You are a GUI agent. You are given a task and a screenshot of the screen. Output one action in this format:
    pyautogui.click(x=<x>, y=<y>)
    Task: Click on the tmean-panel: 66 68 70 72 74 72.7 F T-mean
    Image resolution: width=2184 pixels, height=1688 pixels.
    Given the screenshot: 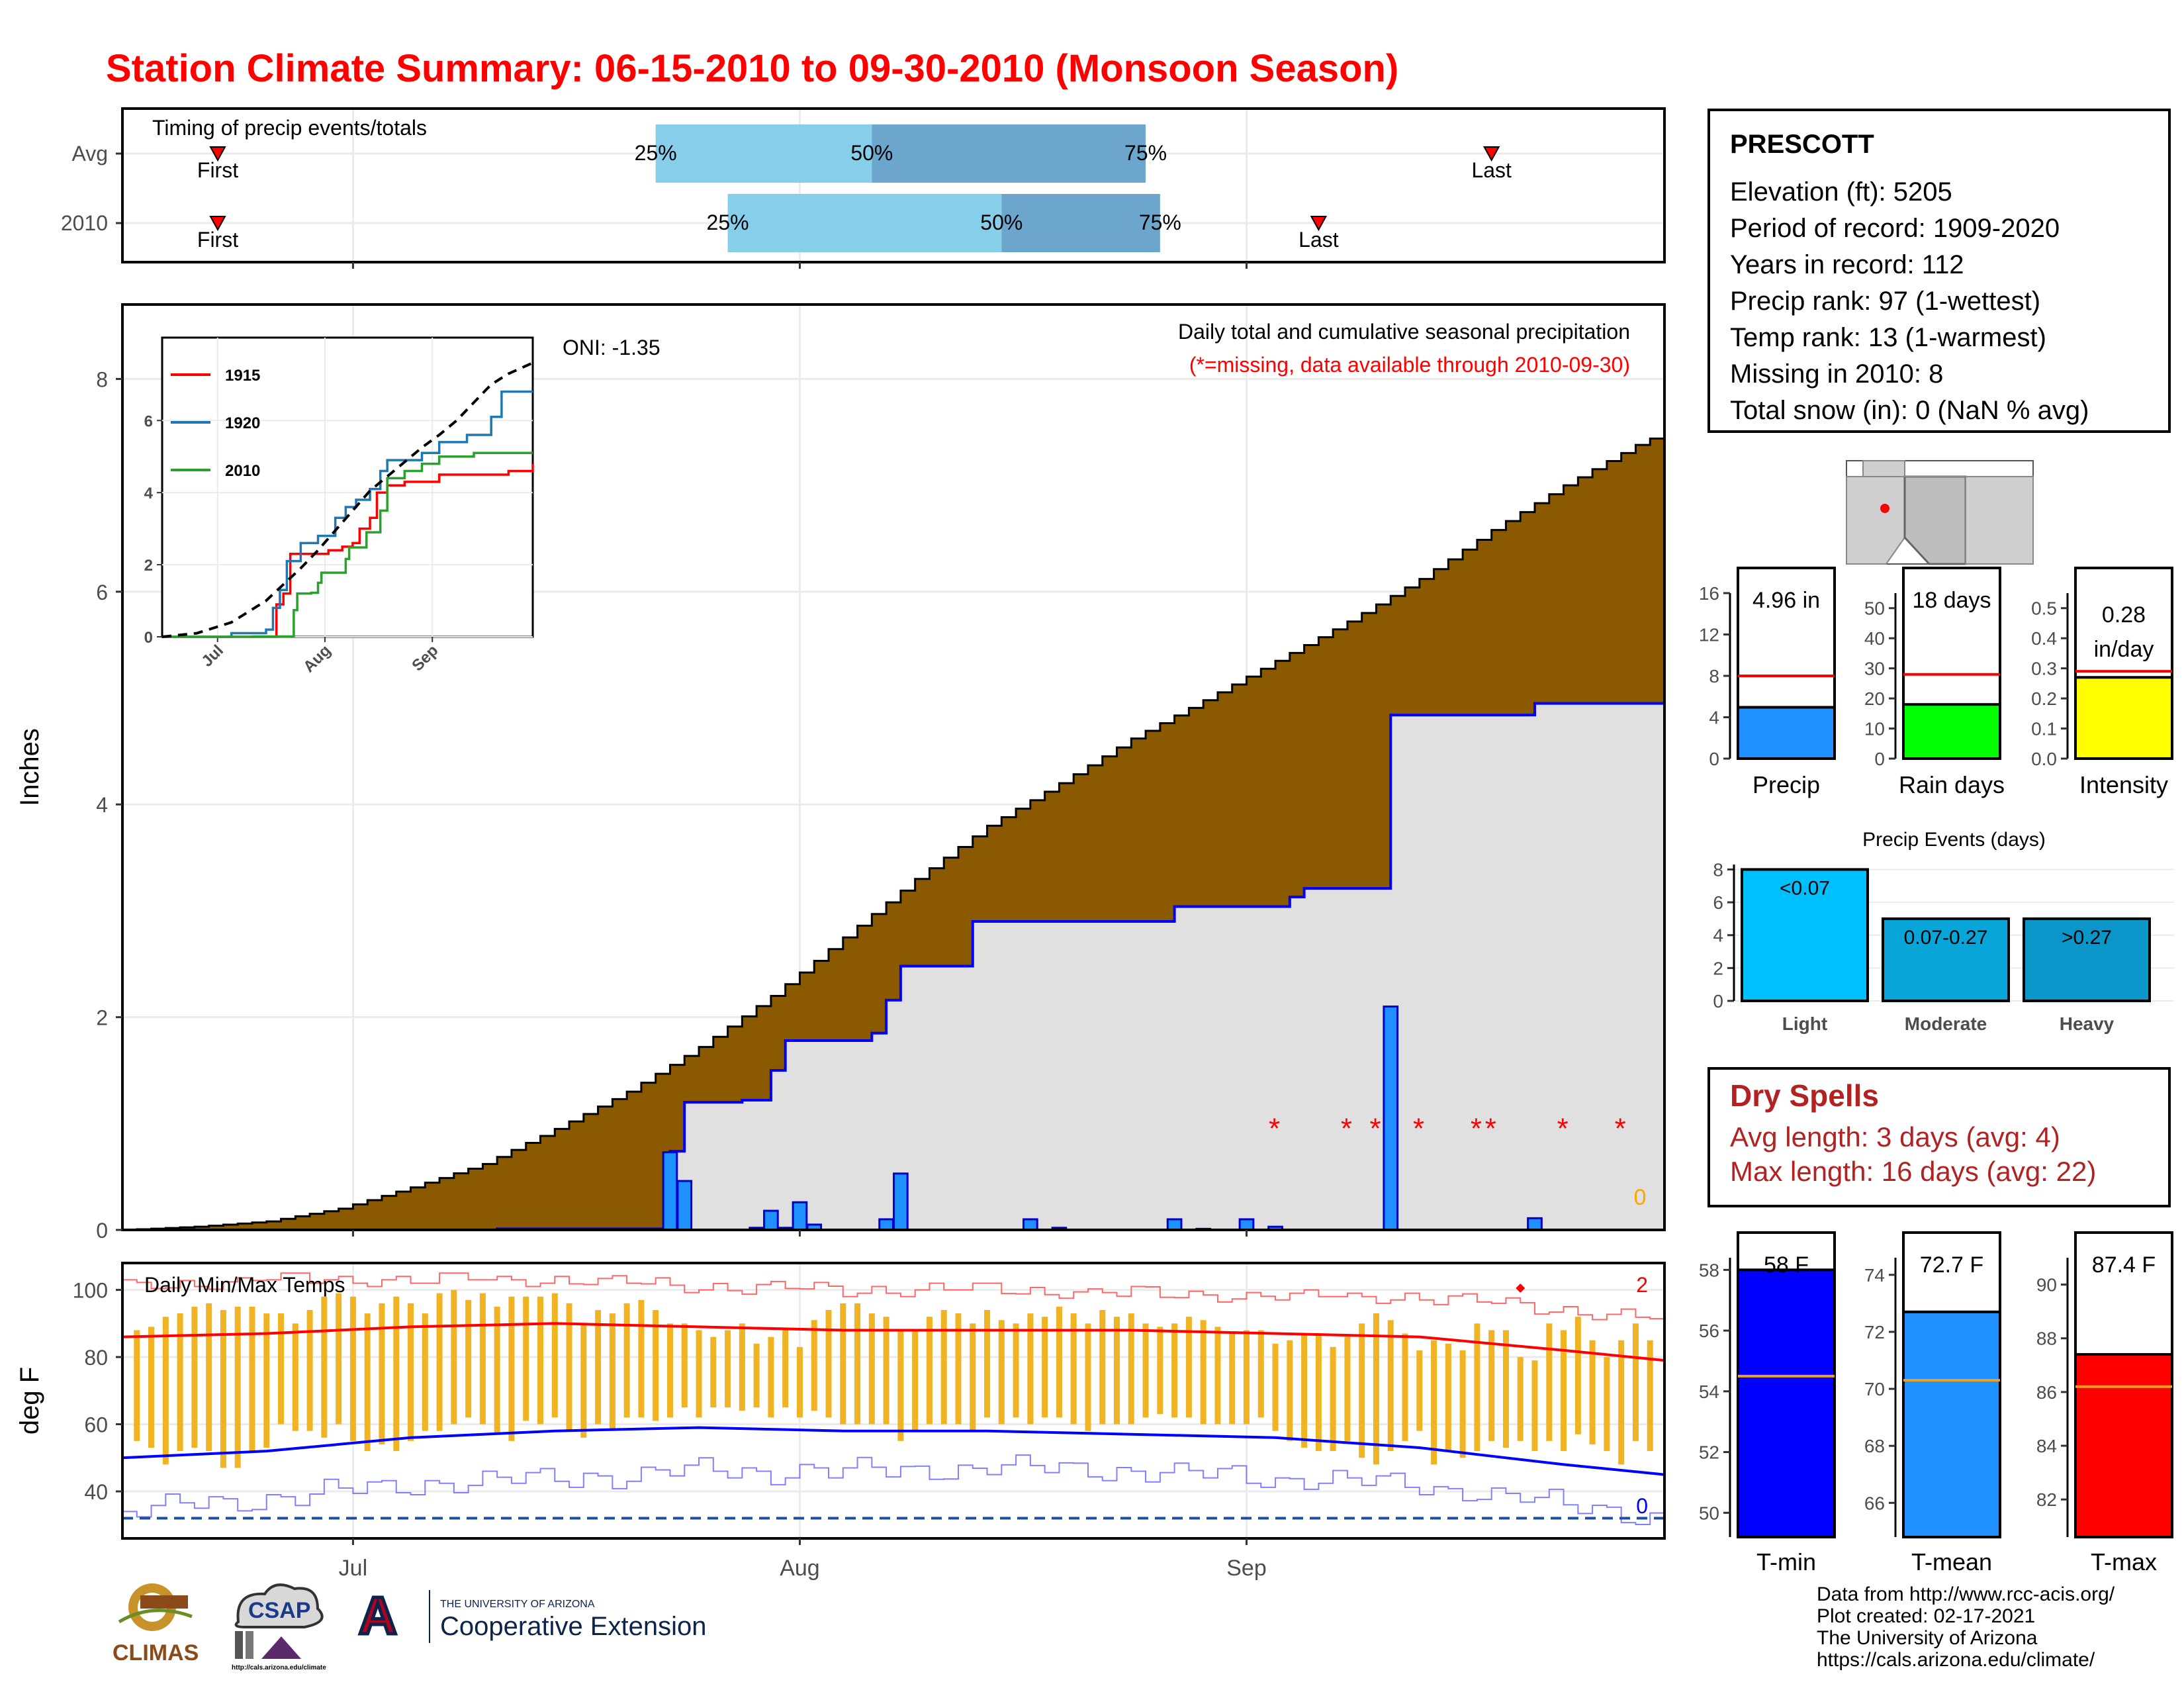 What is the action you would take?
    pyautogui.click(x=1932, y=1403)
    